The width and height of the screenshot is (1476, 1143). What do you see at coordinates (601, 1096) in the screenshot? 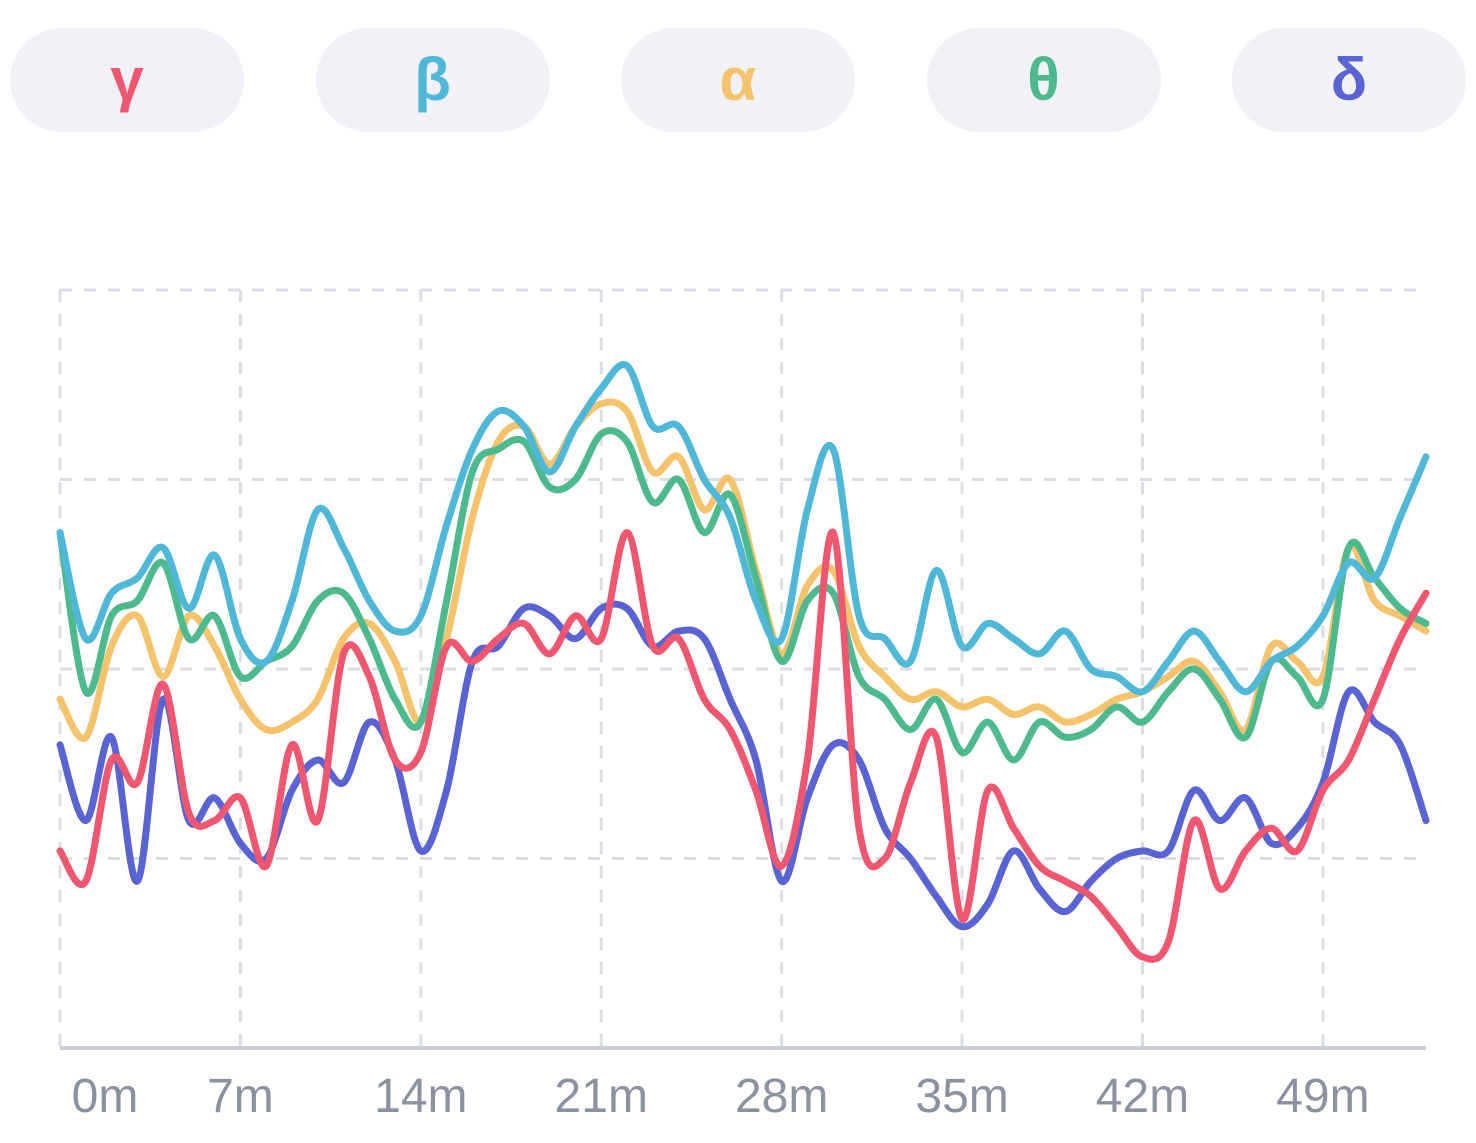
I see `x-tick-label-21: 21m` at bounding box center [601, 1096].